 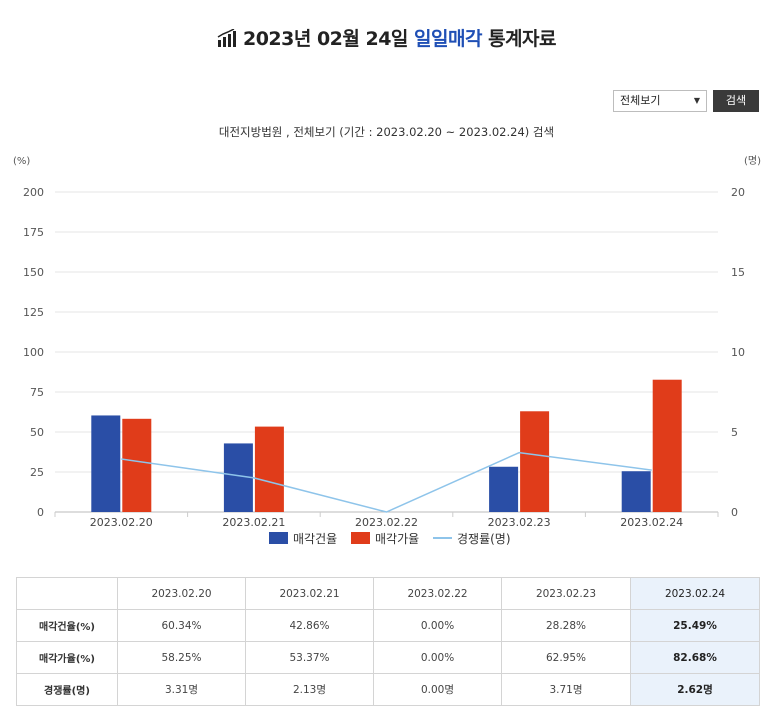 What do you see at coordinates (566, 625) in the screenshot?
I see `table-cell: 28.28%` at bounding box center [566, 625].